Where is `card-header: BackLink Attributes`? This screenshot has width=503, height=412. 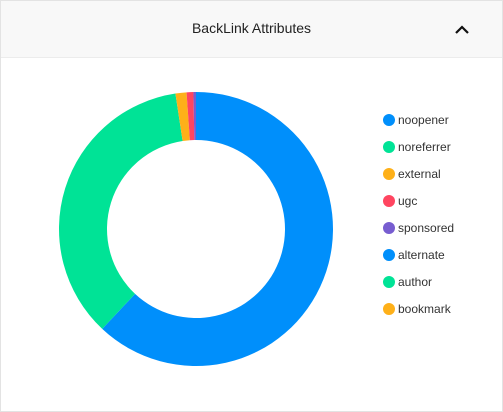 card-header: BackLink Attributes is located at coordinates (251, 29).